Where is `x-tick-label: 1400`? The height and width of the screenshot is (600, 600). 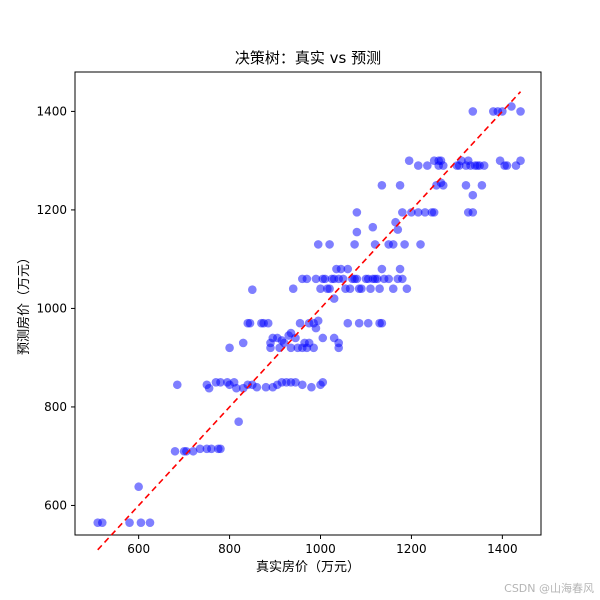 x-tick-label: 1400 is located at coordinates (502, 549).